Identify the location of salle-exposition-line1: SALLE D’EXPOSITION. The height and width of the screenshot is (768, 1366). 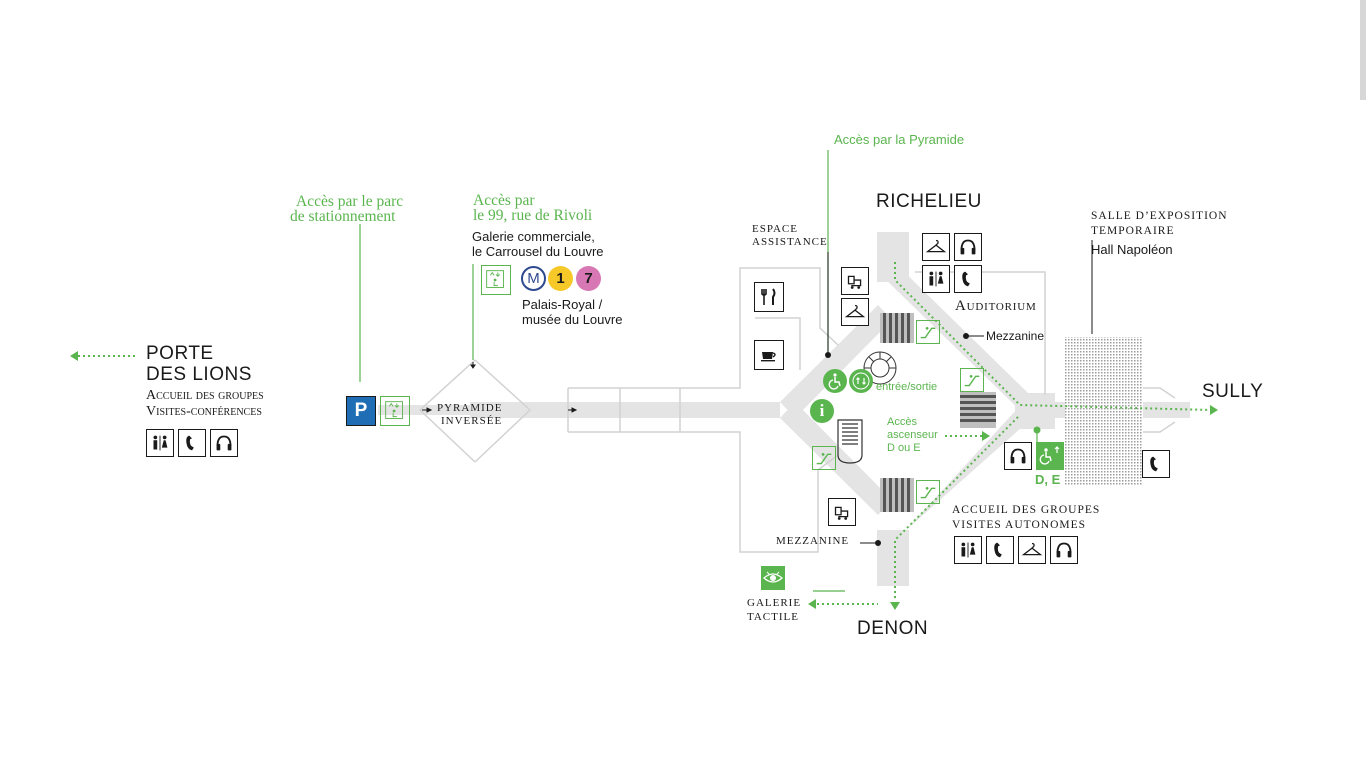
(1159, 216).